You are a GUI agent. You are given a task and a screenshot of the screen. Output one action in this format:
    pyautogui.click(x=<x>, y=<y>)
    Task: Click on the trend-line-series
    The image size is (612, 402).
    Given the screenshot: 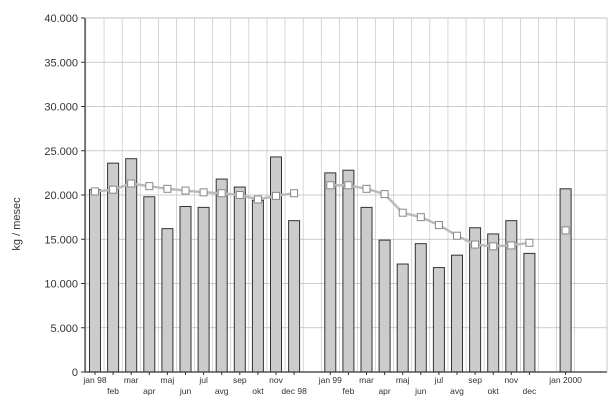 What is the action you would take?
    pyautogui.click(x=330, y=215)
    